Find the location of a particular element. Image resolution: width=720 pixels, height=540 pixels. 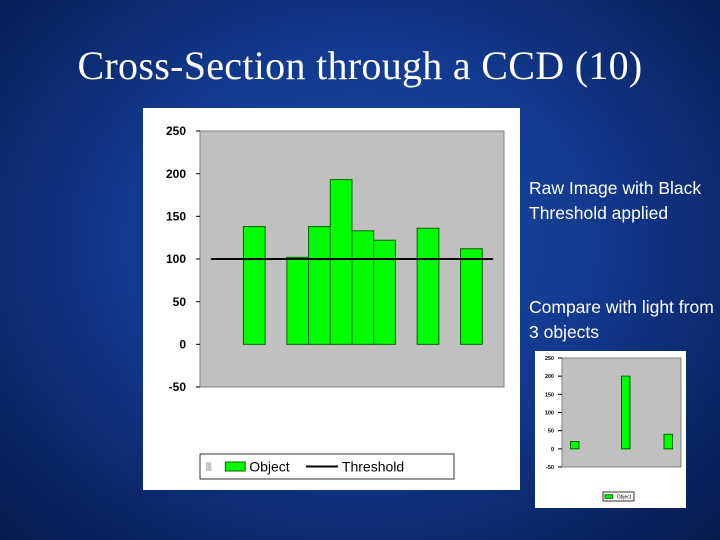

legend-box is located at coordinates (618, 496).